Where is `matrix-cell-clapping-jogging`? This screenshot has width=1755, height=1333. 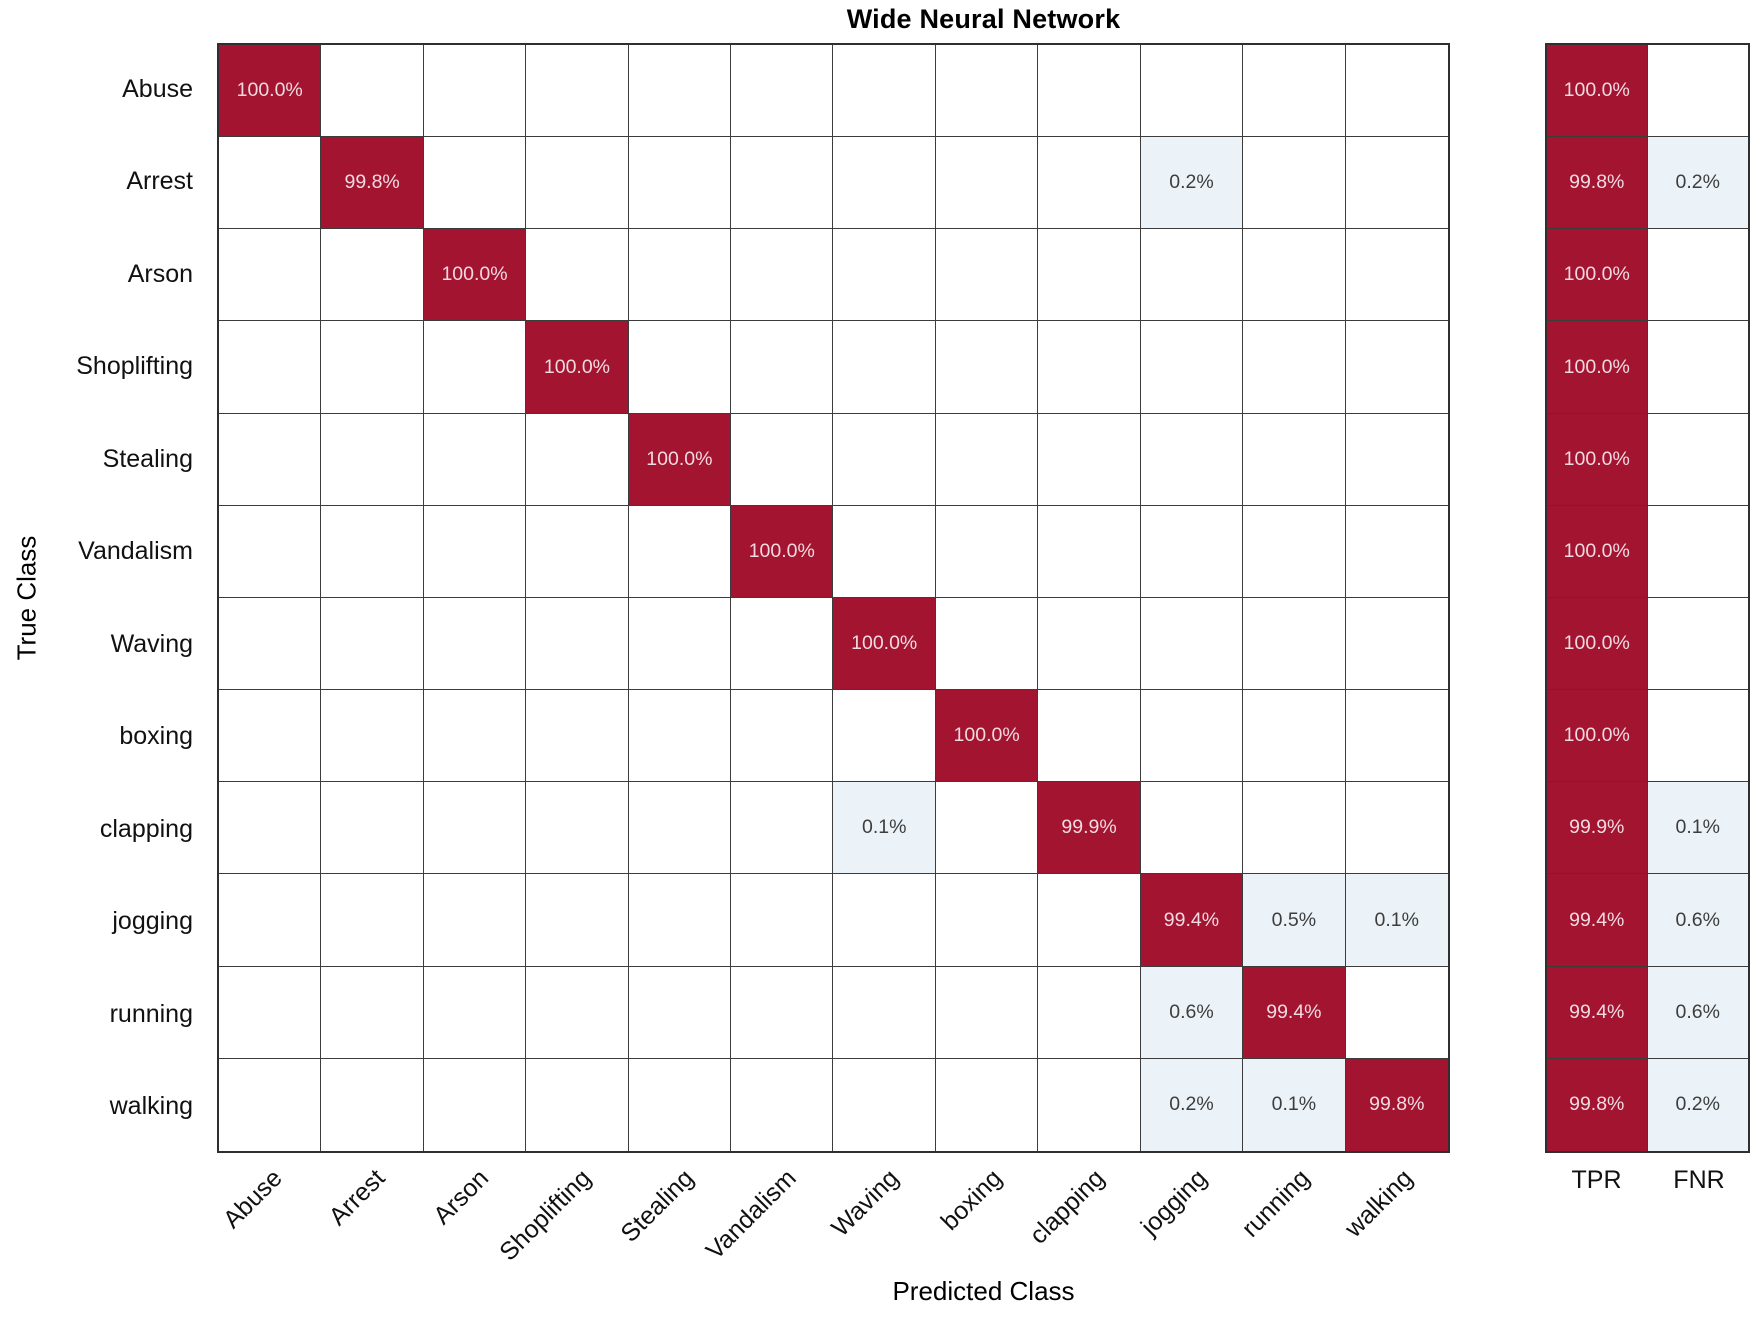
matrix-cell-clapping-jogging is located at coordinates (1192, 828).